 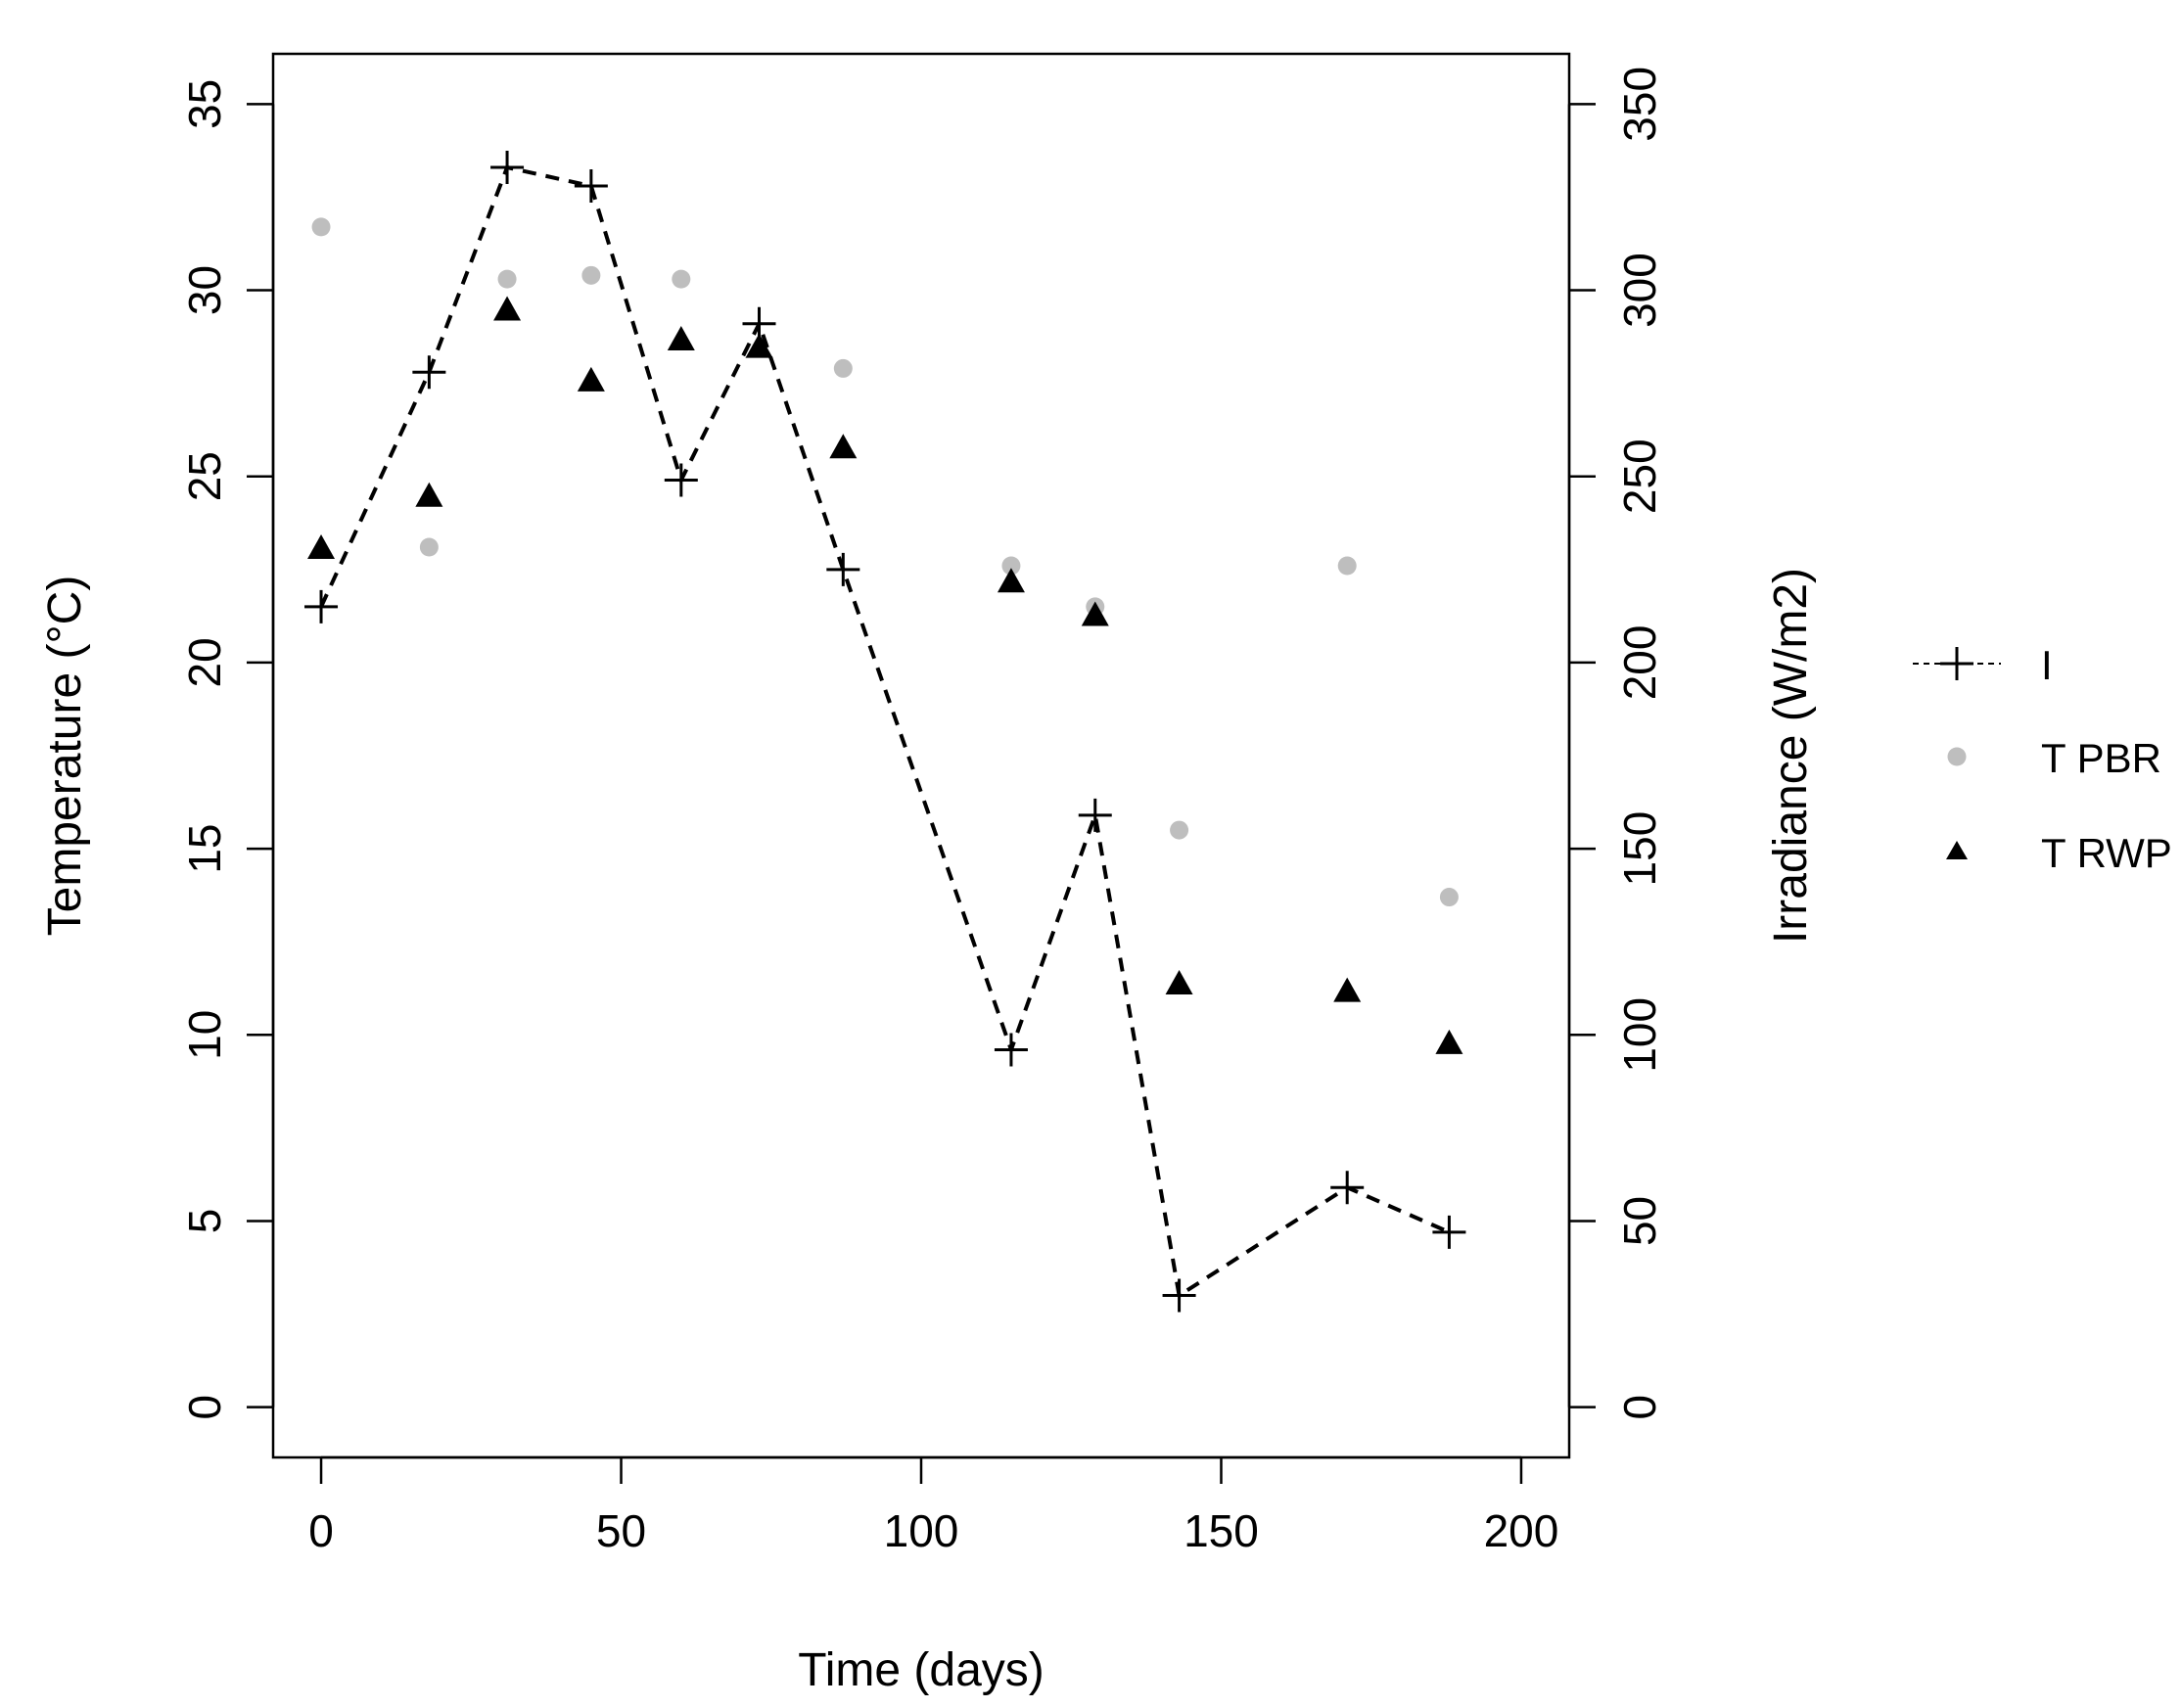 What do you see at coordinates (1791, 756) in the screenshot?
I see `y-axis-right-label: Irradiance (W/m2)` at bounding box center [1791, 756].